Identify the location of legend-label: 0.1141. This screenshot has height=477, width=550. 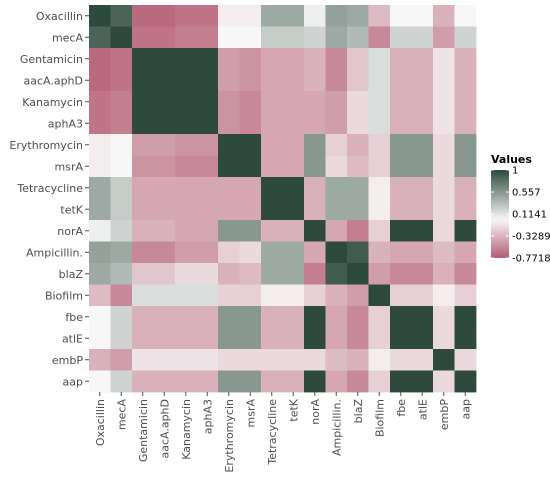
(529, 215).